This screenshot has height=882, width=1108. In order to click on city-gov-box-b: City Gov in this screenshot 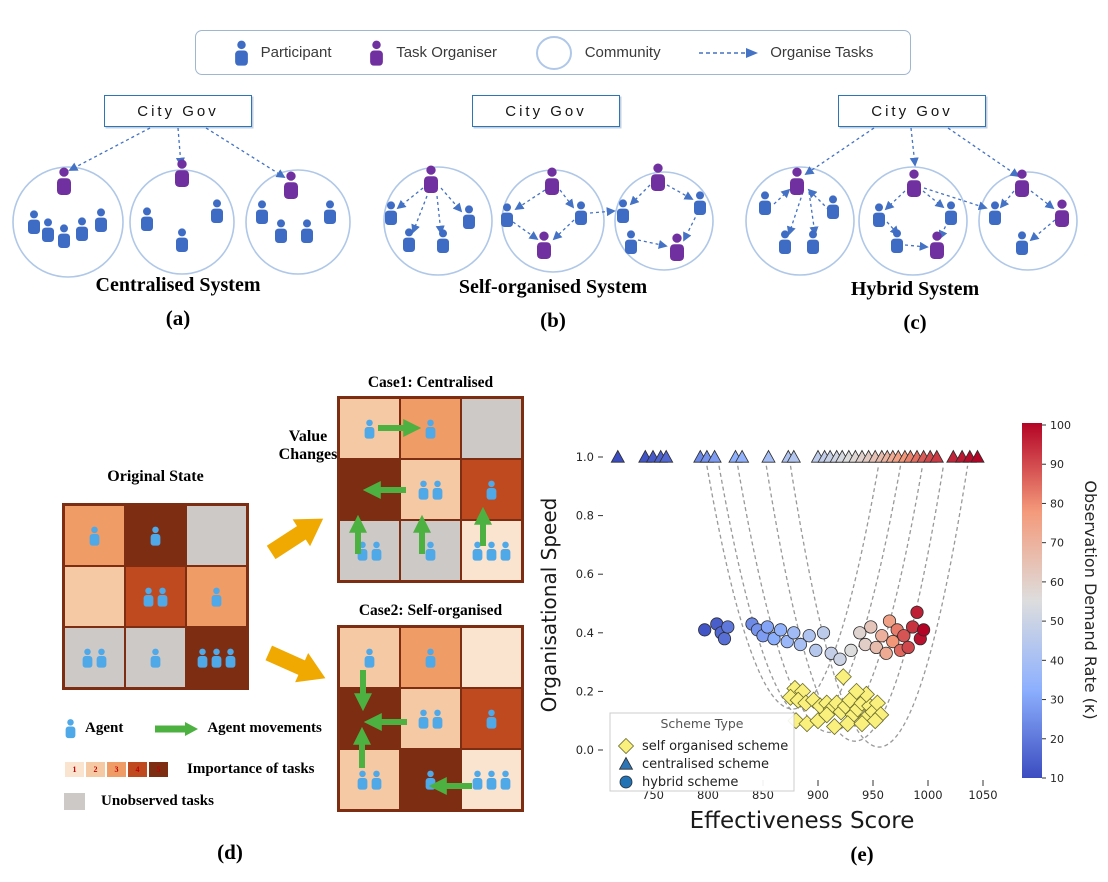, I will do `click(546, 111)`.